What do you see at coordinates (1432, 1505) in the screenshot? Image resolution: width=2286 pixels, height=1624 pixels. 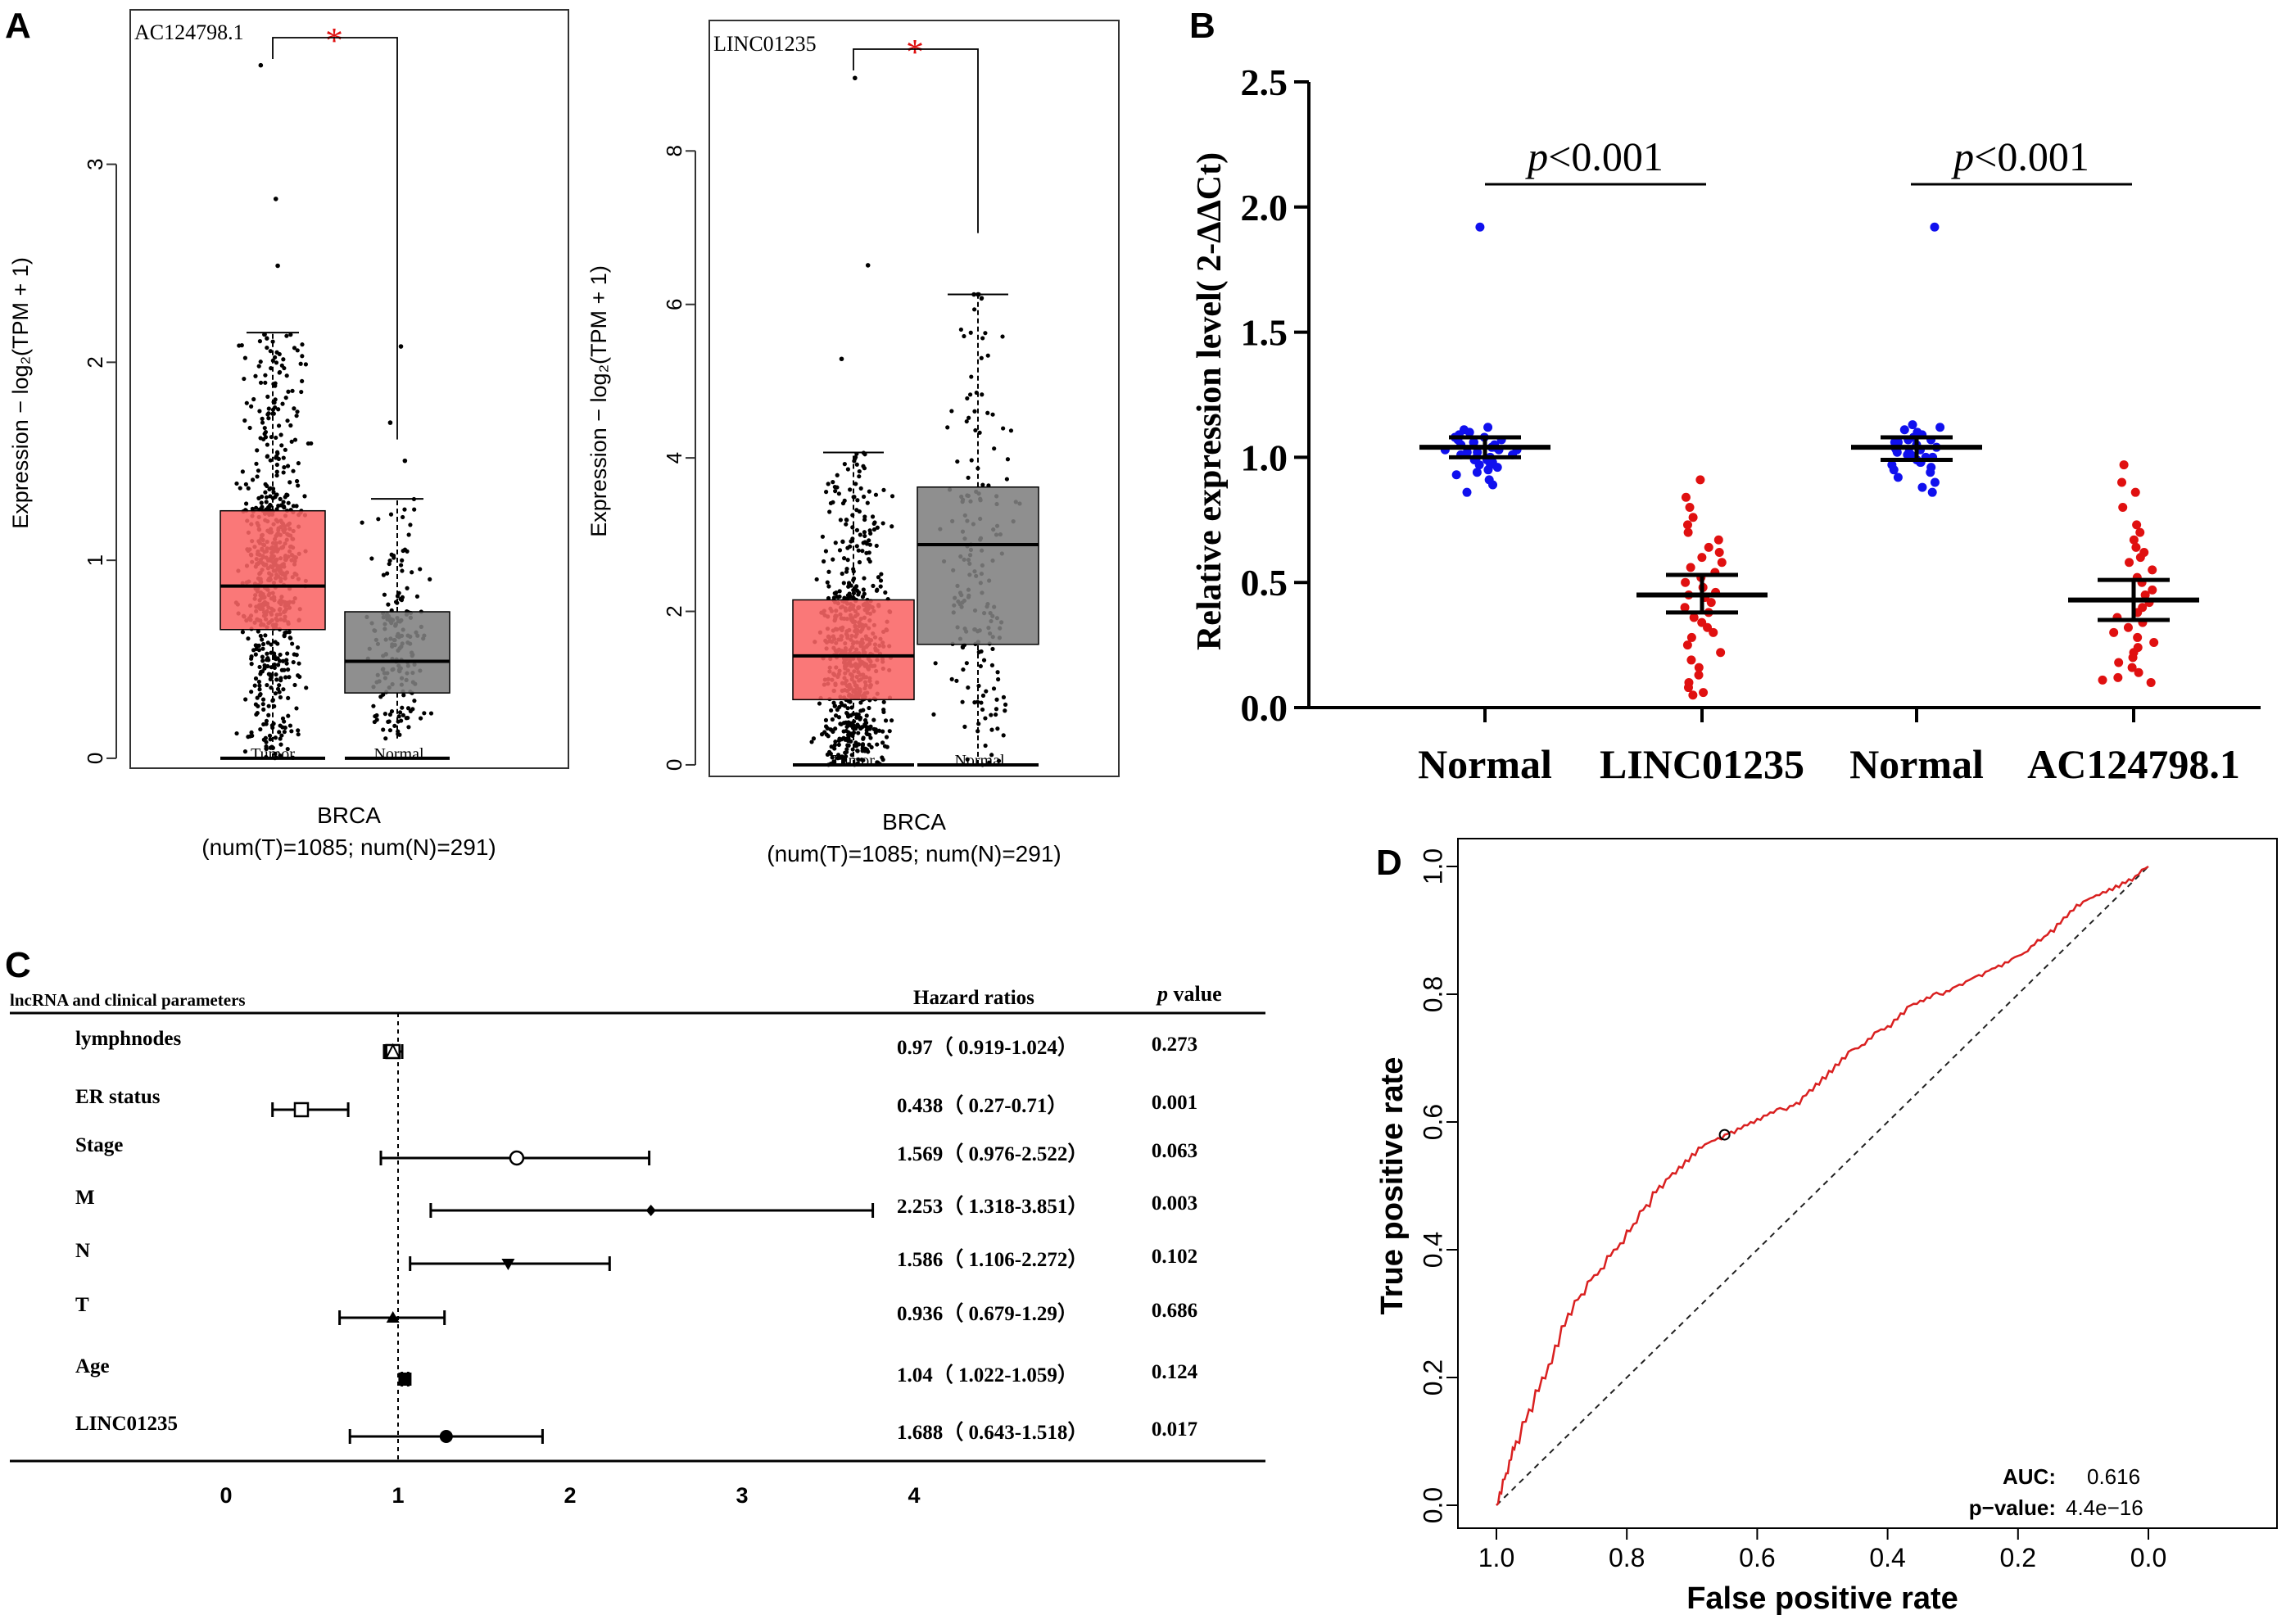 I see `y-tick-label: 0.0` at bounding box center [1432, 1505].